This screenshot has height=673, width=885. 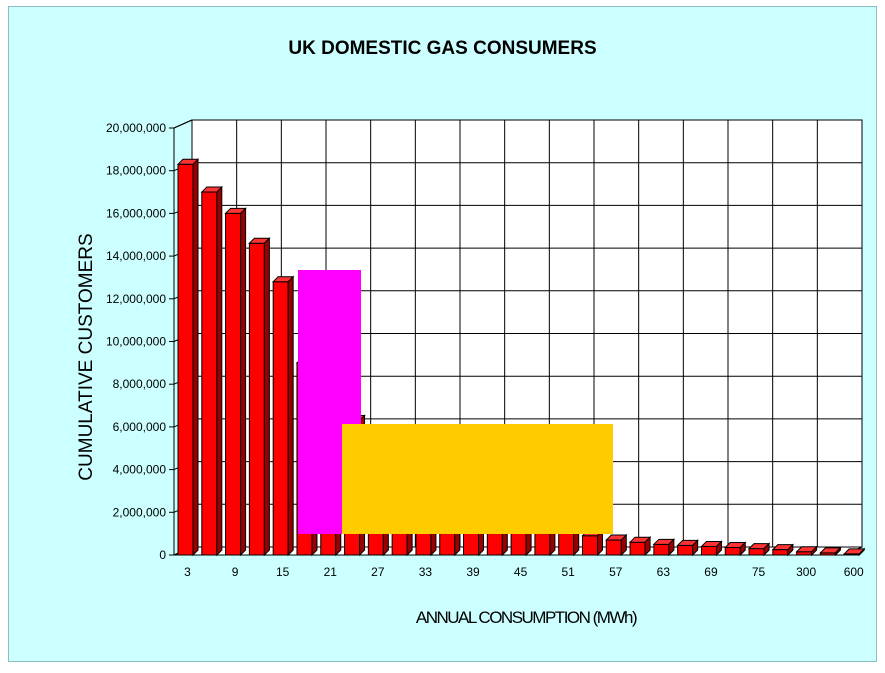 What do you see at coordinates (136, 299) in the screenshot?
I see `y-tick-label: 12,000,000` at bounding box center [136, 299].